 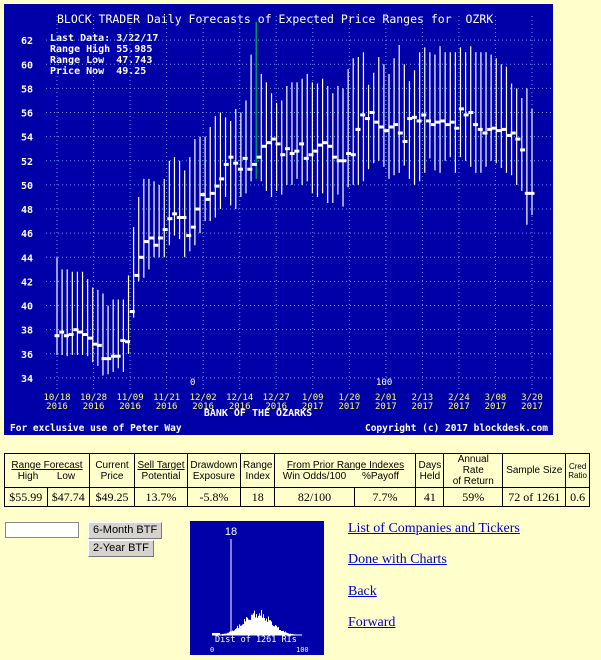 What do you see at coordinates (42, 530) in the screenshot?
I see `ticker-input` at bounding box center [42, 530].